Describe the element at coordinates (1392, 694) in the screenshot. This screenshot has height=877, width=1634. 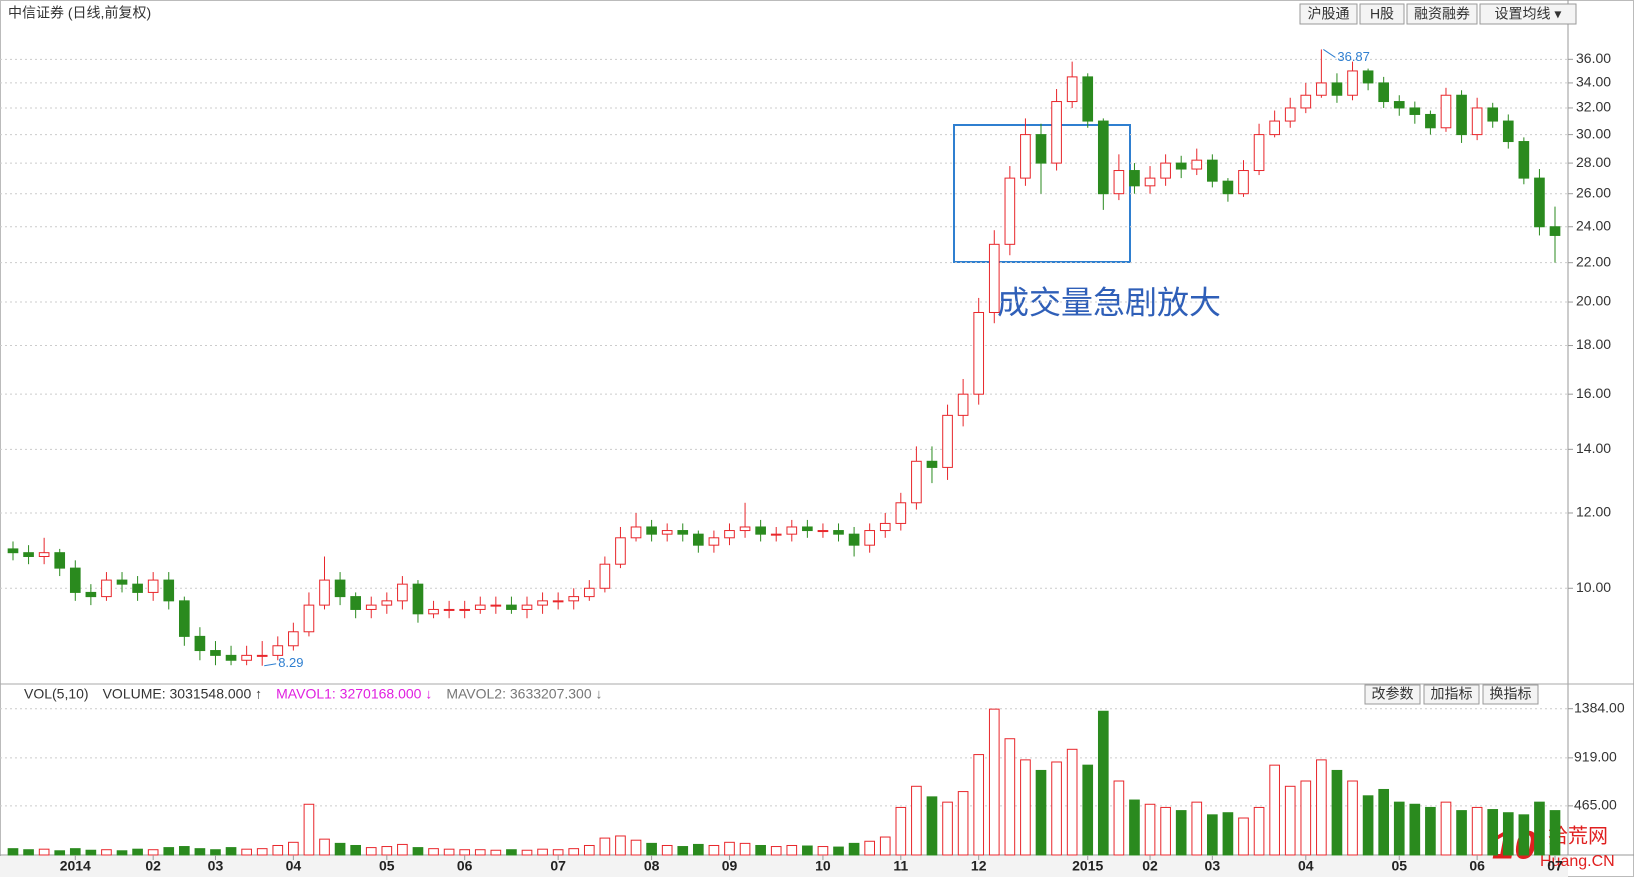
I see `indicator-button: 改参数` at that location.